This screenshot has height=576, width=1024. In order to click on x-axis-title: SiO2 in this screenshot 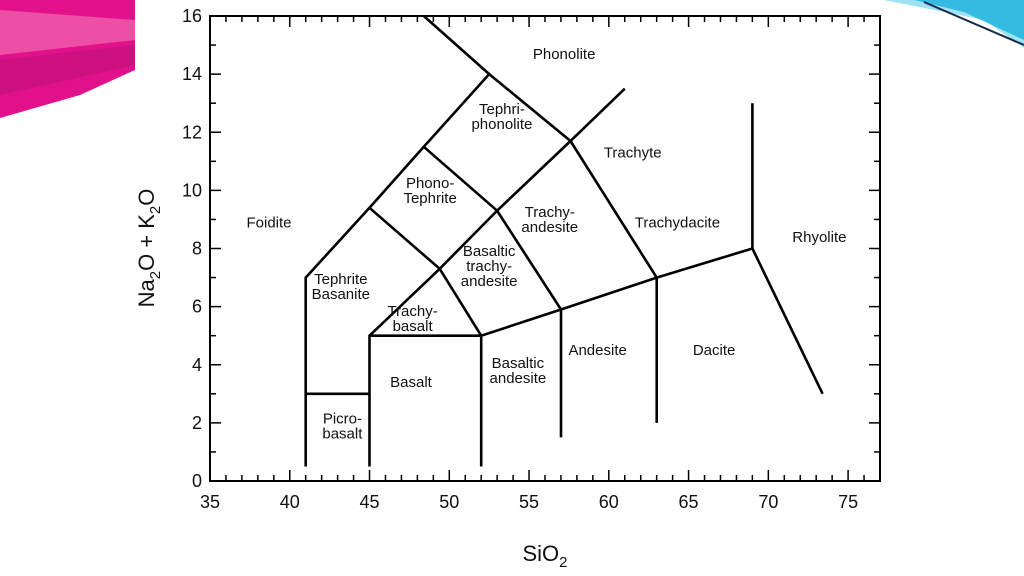, I will do `click(544, 556)`.